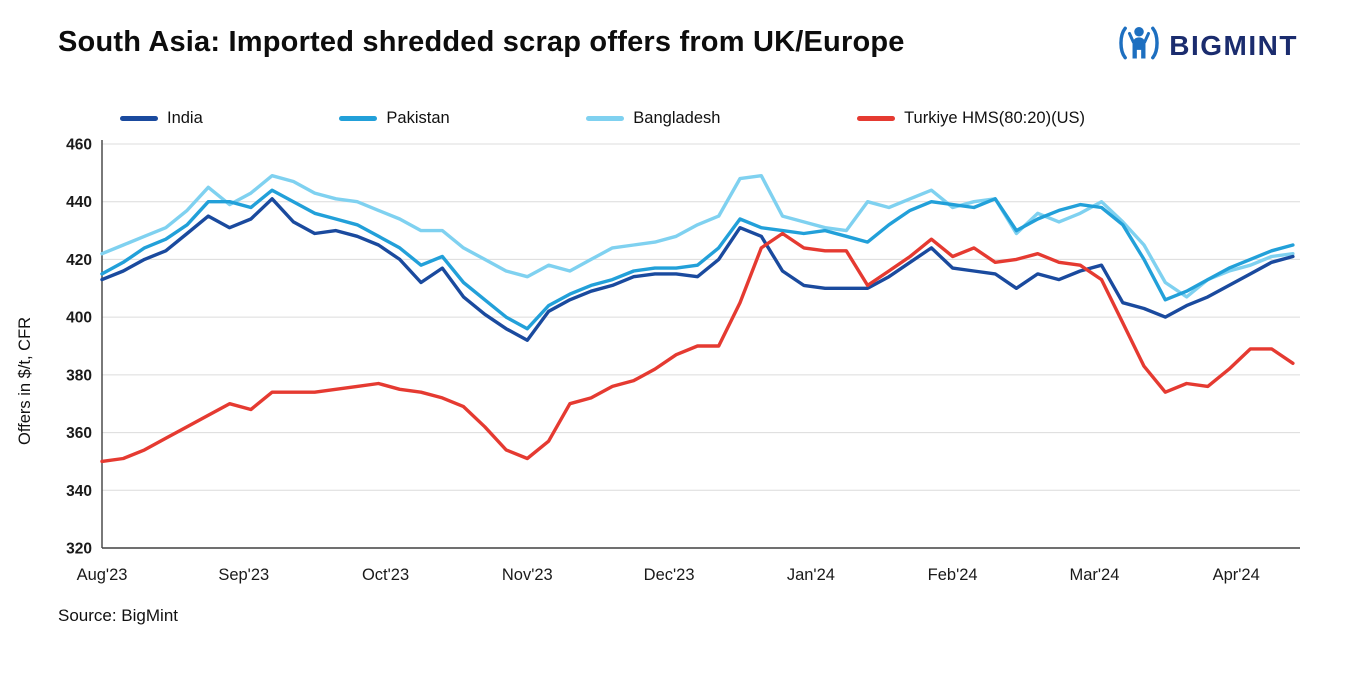 This screenshot has height=675, width=1350. I want to click on svg-text: 380, so click(79, 375).